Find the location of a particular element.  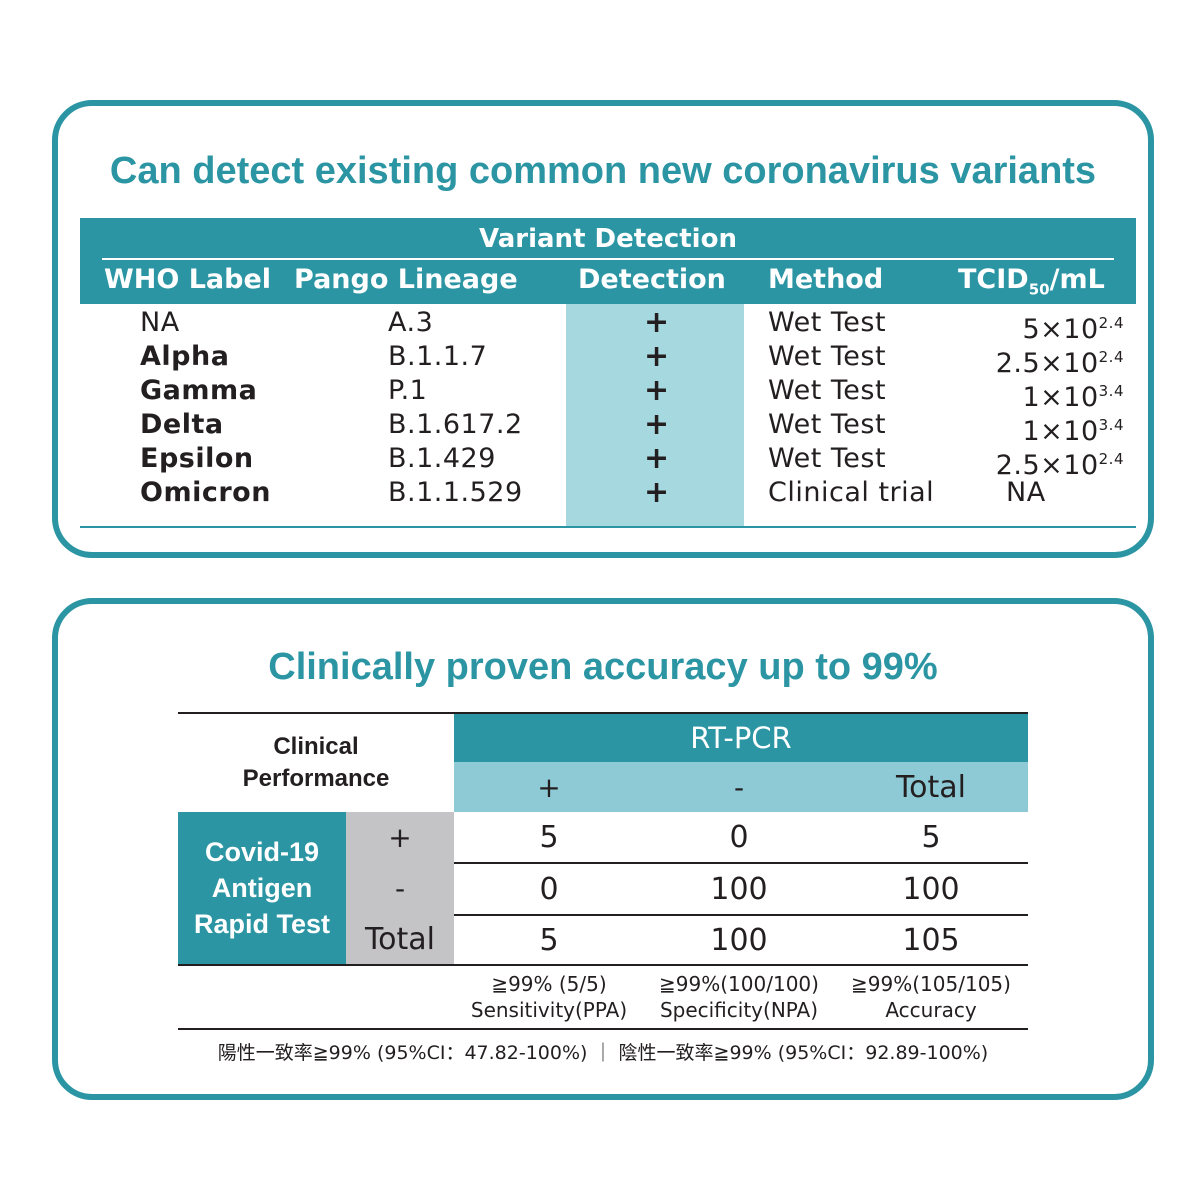

tcid-subscript: 50 is located at coordinates (1039, 289).